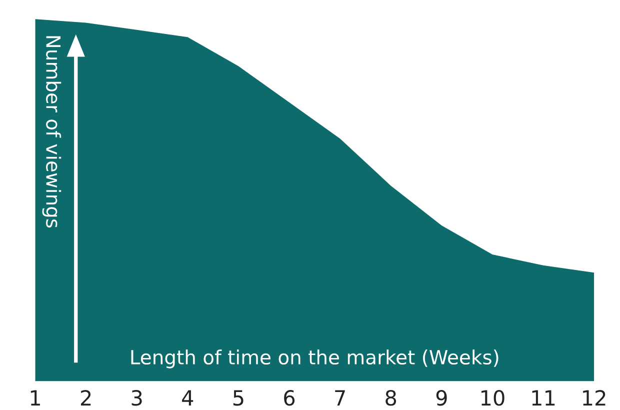  Describe the element at coordinates (188, 398) in the screenshot. I see `x-tick-label: 4` at that location.